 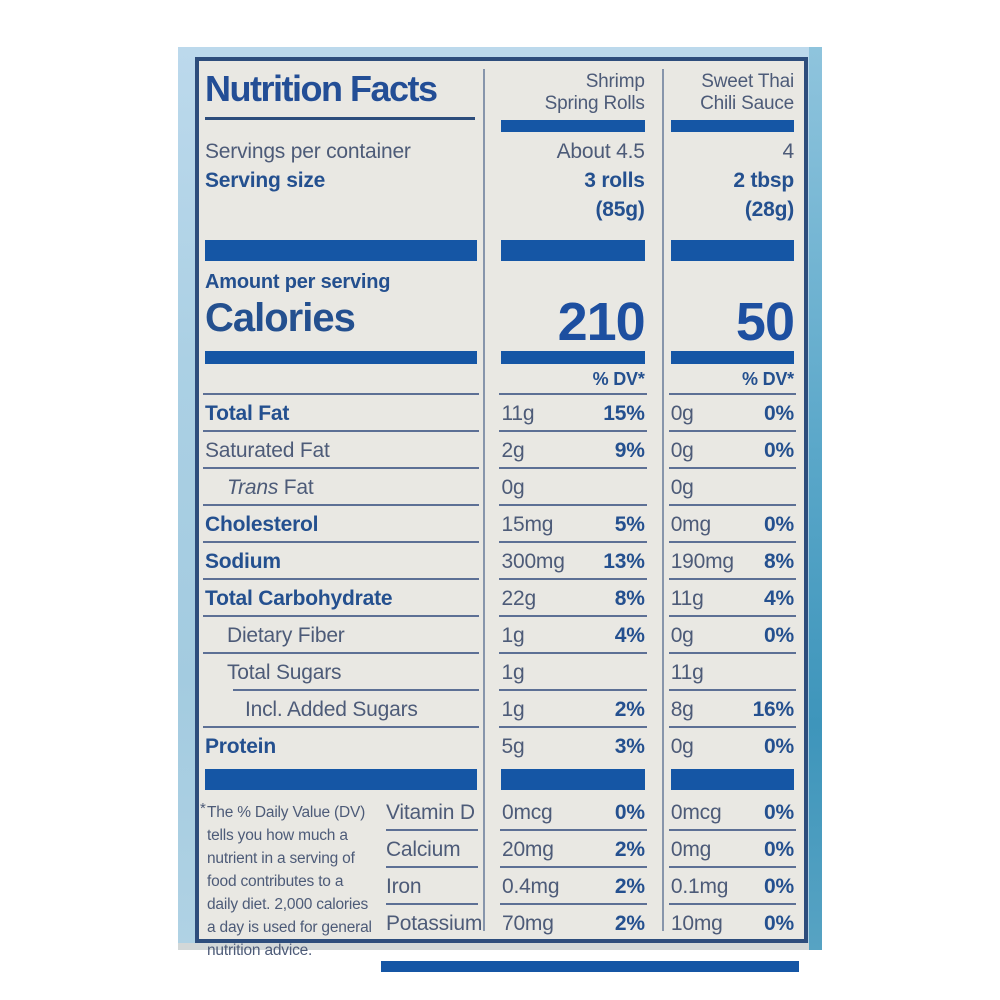 What do you see at coordinates (299, 598) in the screenshot?
I see `nutrient-name: Total Carbohydrate` at bounding box center [299, 598].